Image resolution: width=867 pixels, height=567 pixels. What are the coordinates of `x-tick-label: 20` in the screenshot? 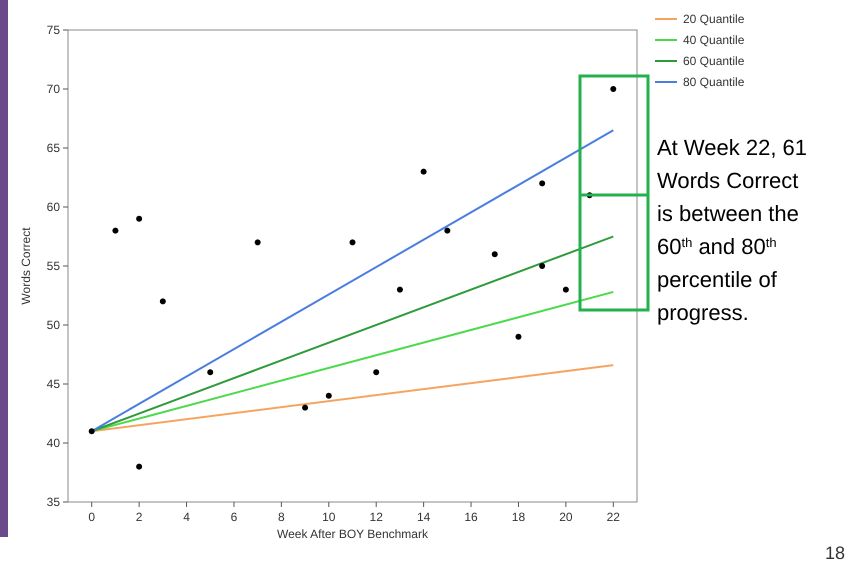 It's located at (566, 517).